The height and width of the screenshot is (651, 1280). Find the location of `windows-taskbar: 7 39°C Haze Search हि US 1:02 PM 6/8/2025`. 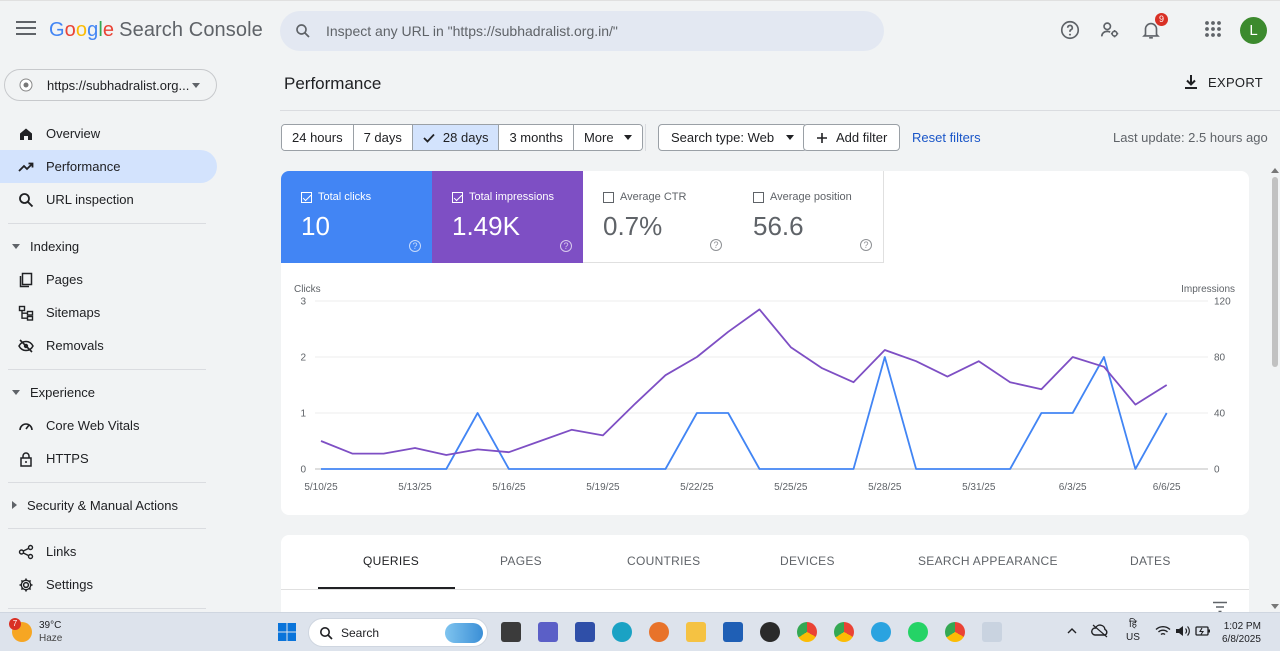

windows-taskbar: 7 39°C Haze Search हि US 1:02 PM 6/8/2025 is located at coordinates (640, 631).